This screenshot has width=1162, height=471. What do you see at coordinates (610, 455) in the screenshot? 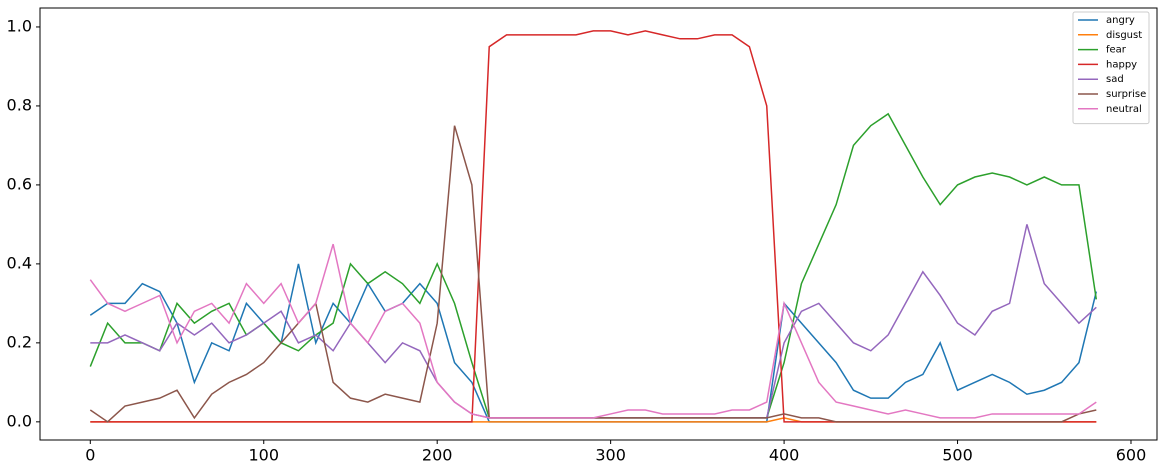
I see `x-tick-label: 300` at bounding box center [610, 455].